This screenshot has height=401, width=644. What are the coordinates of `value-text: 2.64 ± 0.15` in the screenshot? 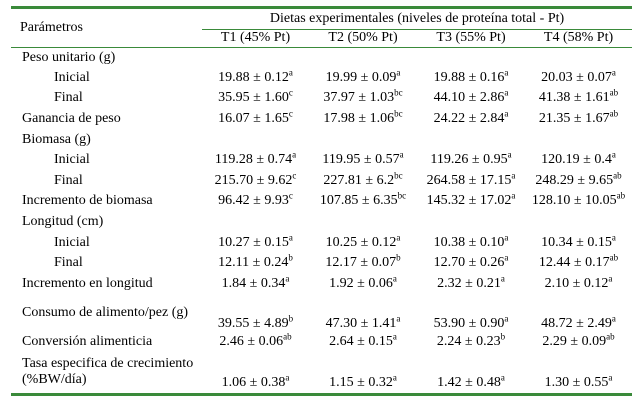 It's located at (361, 342).